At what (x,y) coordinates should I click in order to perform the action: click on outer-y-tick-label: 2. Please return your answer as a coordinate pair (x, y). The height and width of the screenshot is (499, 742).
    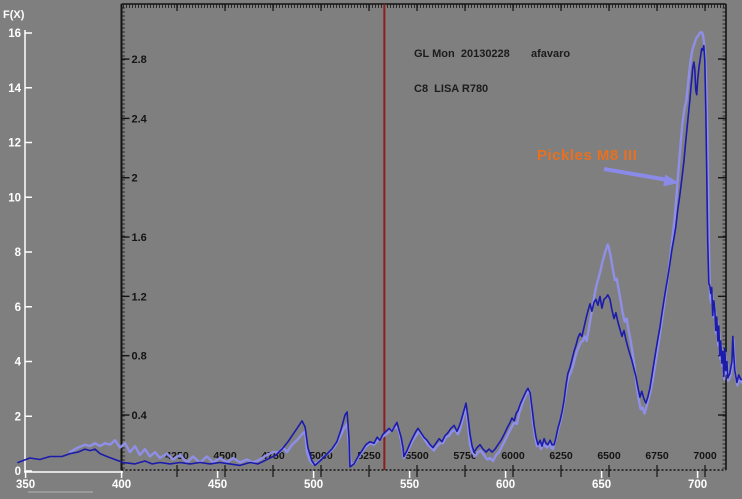
    Looking at the image, I should click on (18, 417).